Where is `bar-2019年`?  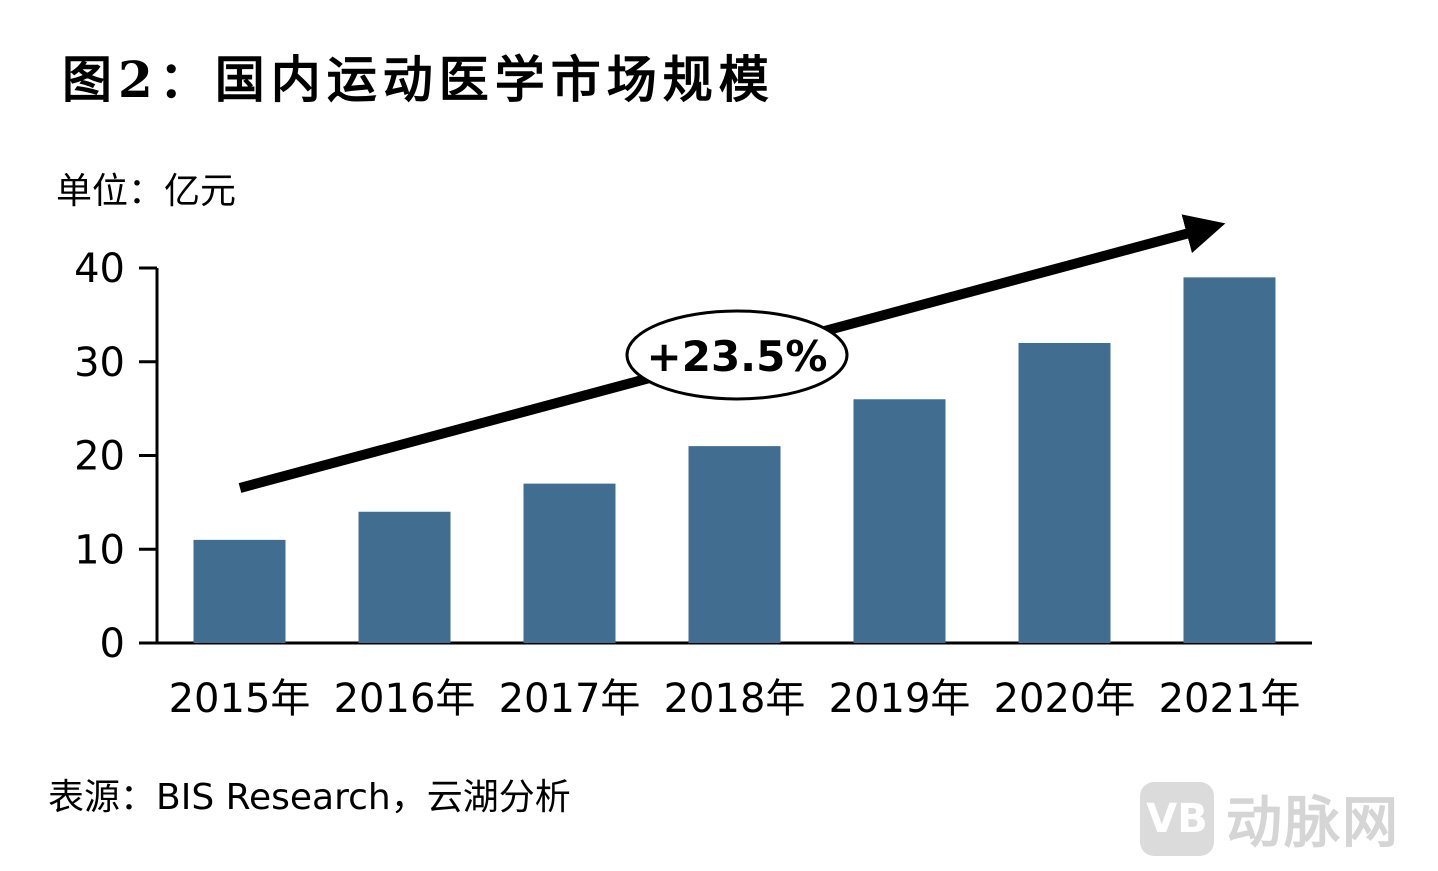 bar-2019年 is located at coordinates (899, 521).